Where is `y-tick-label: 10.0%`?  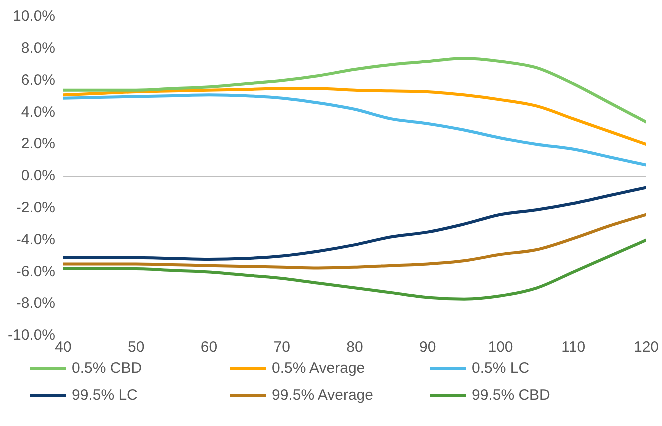
y-tick-label: 10.0% is located at coordinates (34, 17).